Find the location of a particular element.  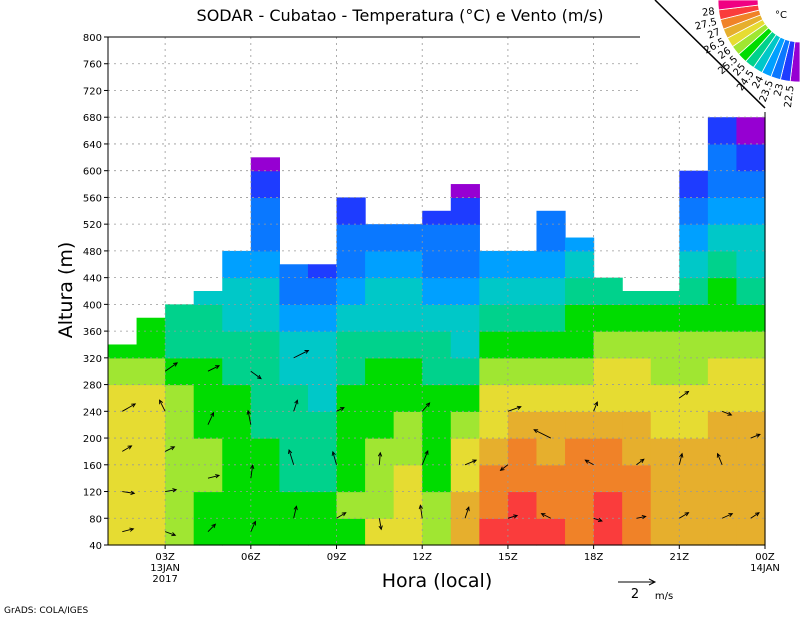

y-tick-label: 80 is located at coordinates (95, 519).